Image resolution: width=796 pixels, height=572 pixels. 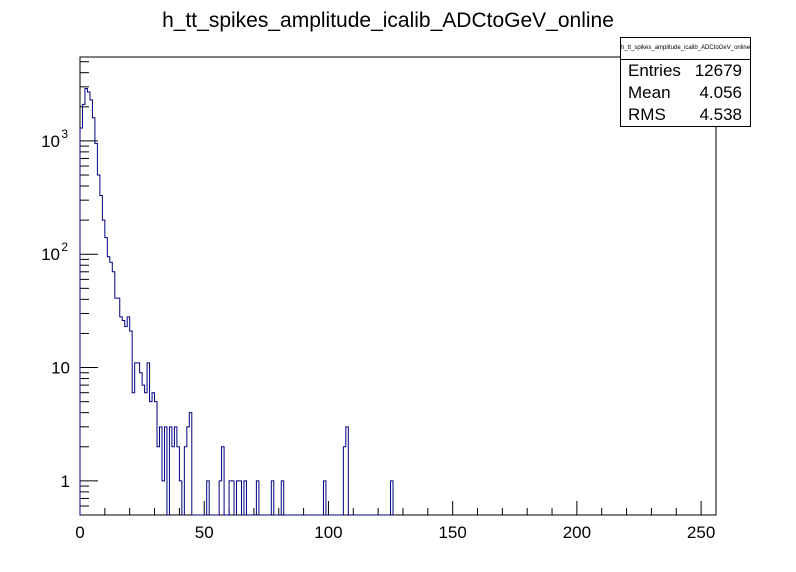 I want to click on stats-label: Entries, so click(x=654, y=70).